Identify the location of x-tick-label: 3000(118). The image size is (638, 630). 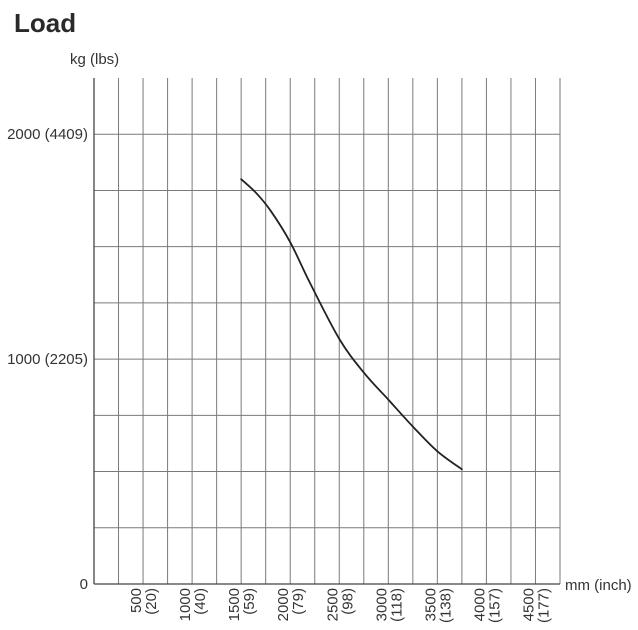
(389, 605).